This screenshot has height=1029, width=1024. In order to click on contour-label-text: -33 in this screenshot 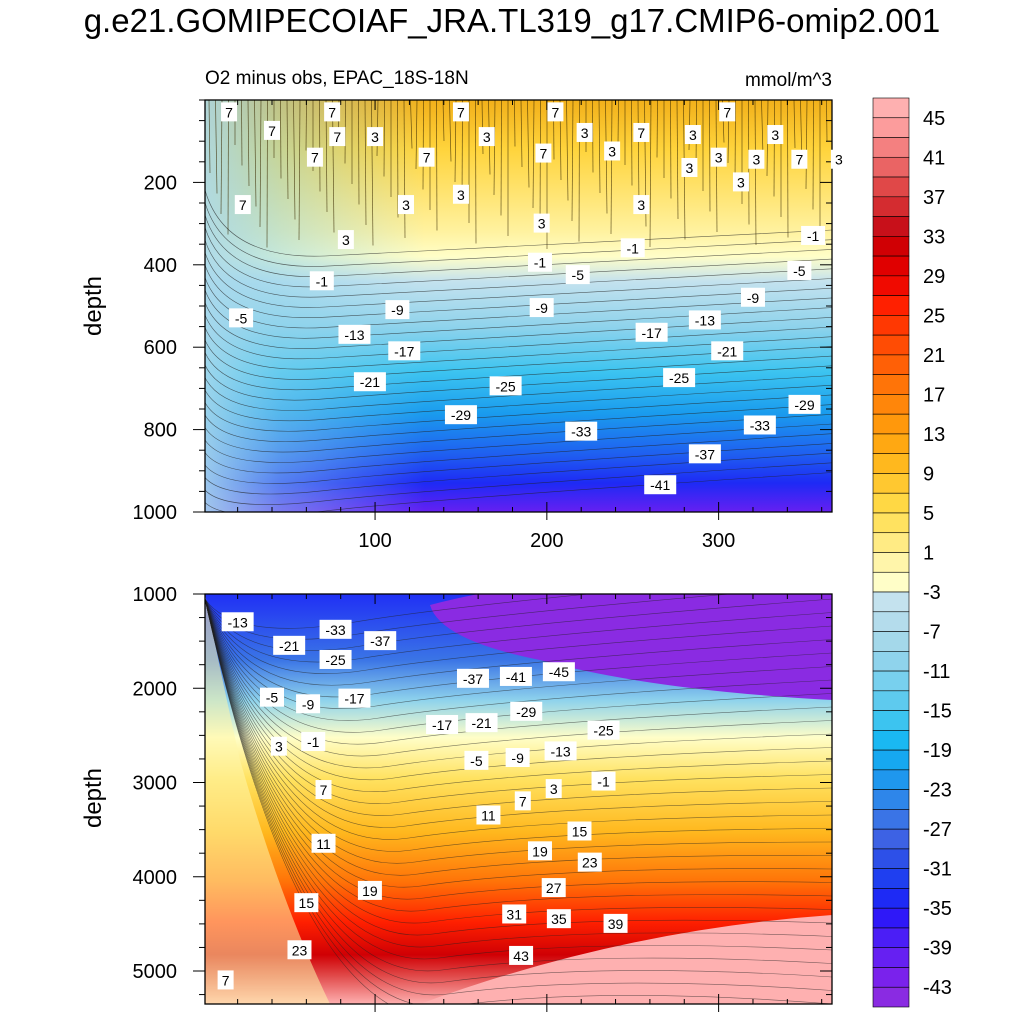, I will do `click(581, 432)`.